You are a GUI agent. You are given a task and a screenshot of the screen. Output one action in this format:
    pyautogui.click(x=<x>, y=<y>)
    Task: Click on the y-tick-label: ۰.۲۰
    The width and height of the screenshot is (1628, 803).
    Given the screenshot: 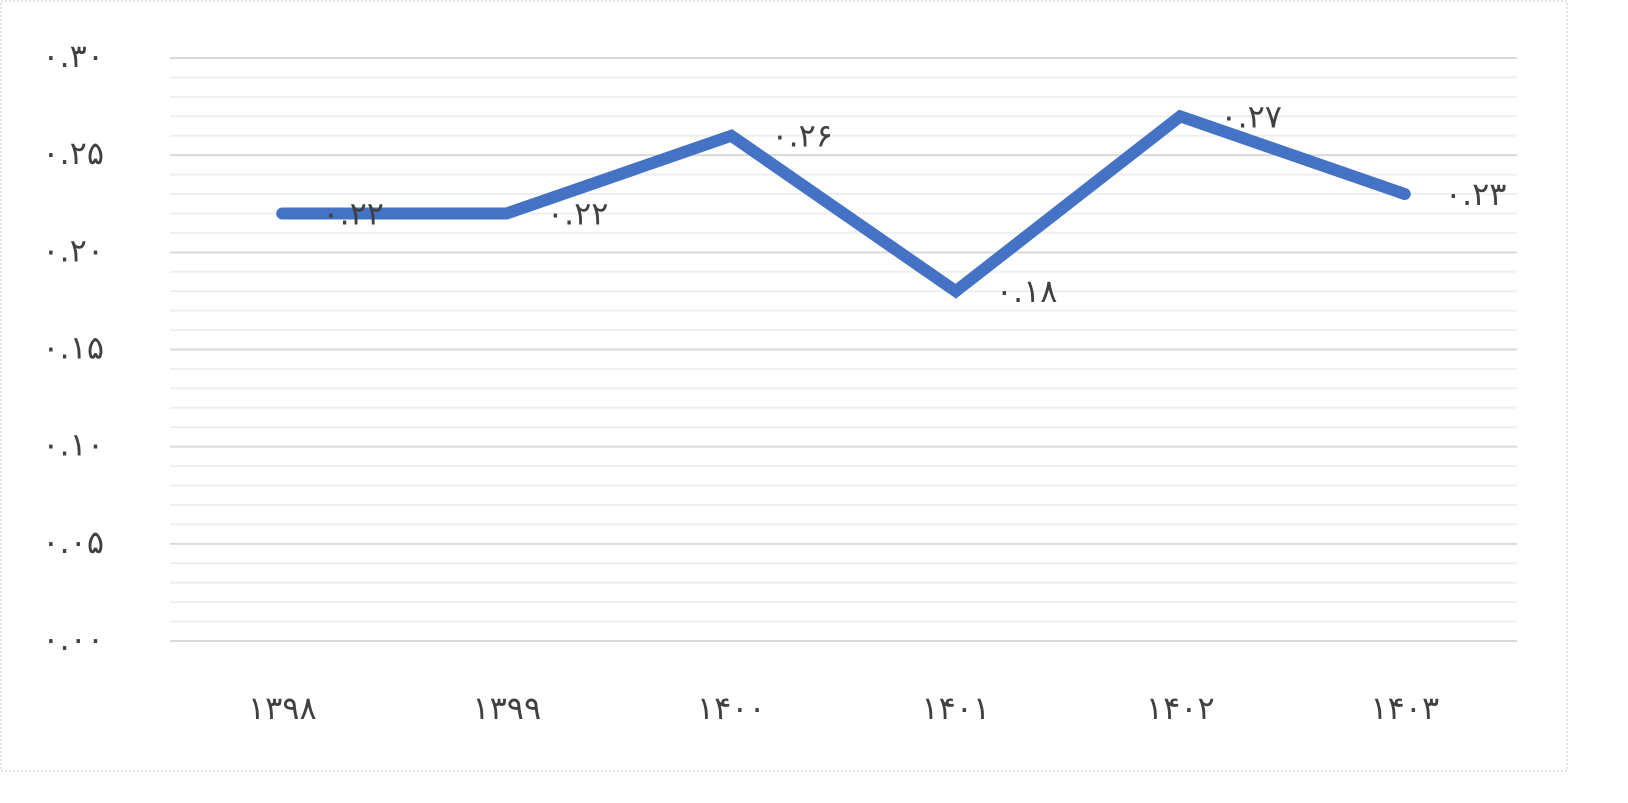 What is the action you would take?
    pyautogui.click(x=73, y=250)
    